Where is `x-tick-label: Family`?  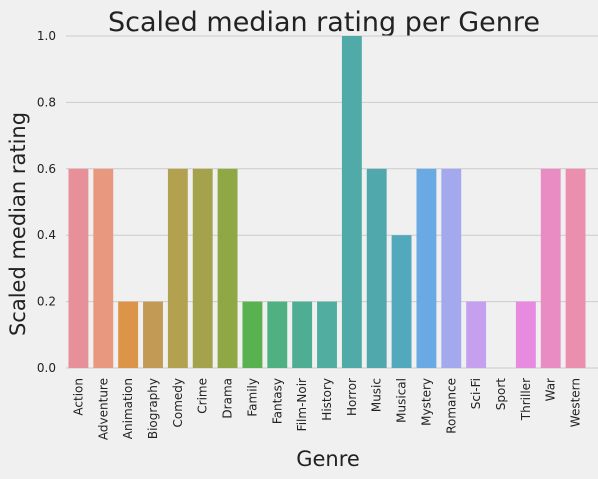 x-tick-label: Family is located at coordinates (252, 397).